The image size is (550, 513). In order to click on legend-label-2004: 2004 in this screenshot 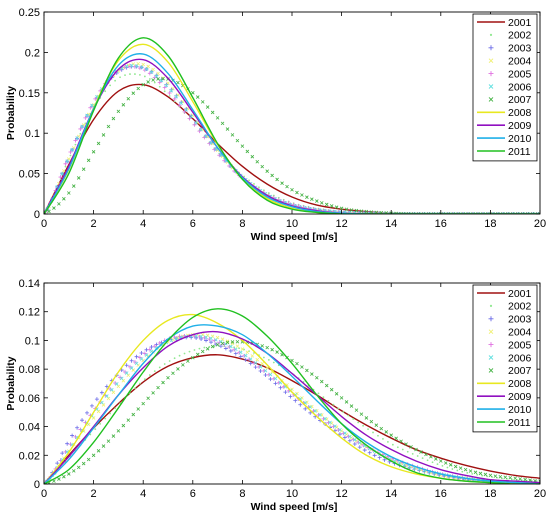, I will do `click(520, 333)`.